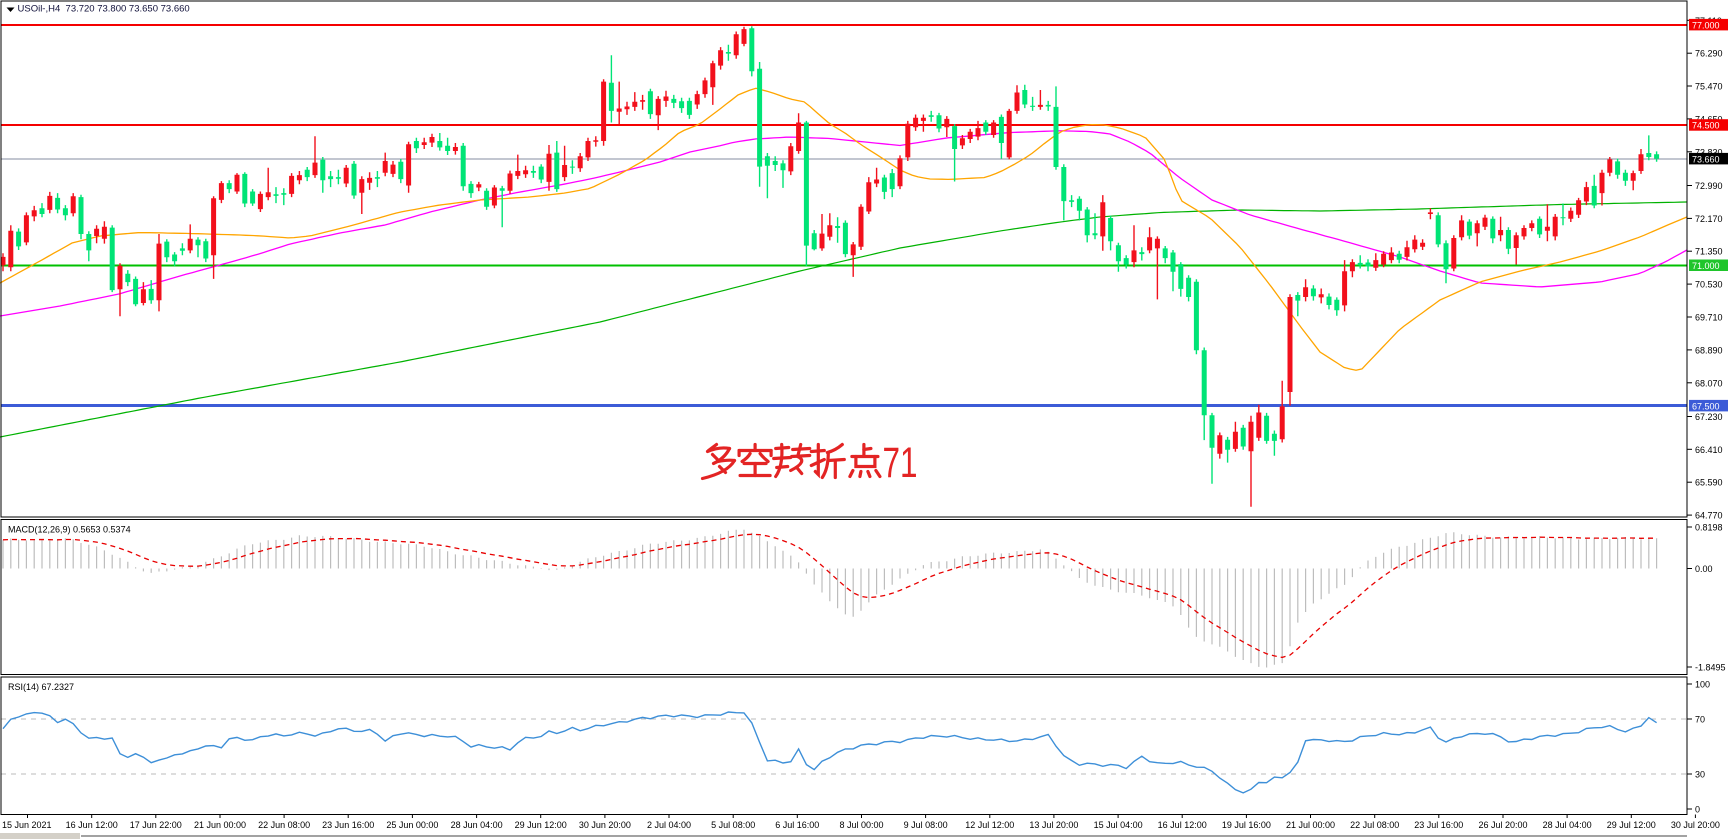 This screenshot has height=840, width=1730. I want to click on svg-text: 71, so click(900, 463).